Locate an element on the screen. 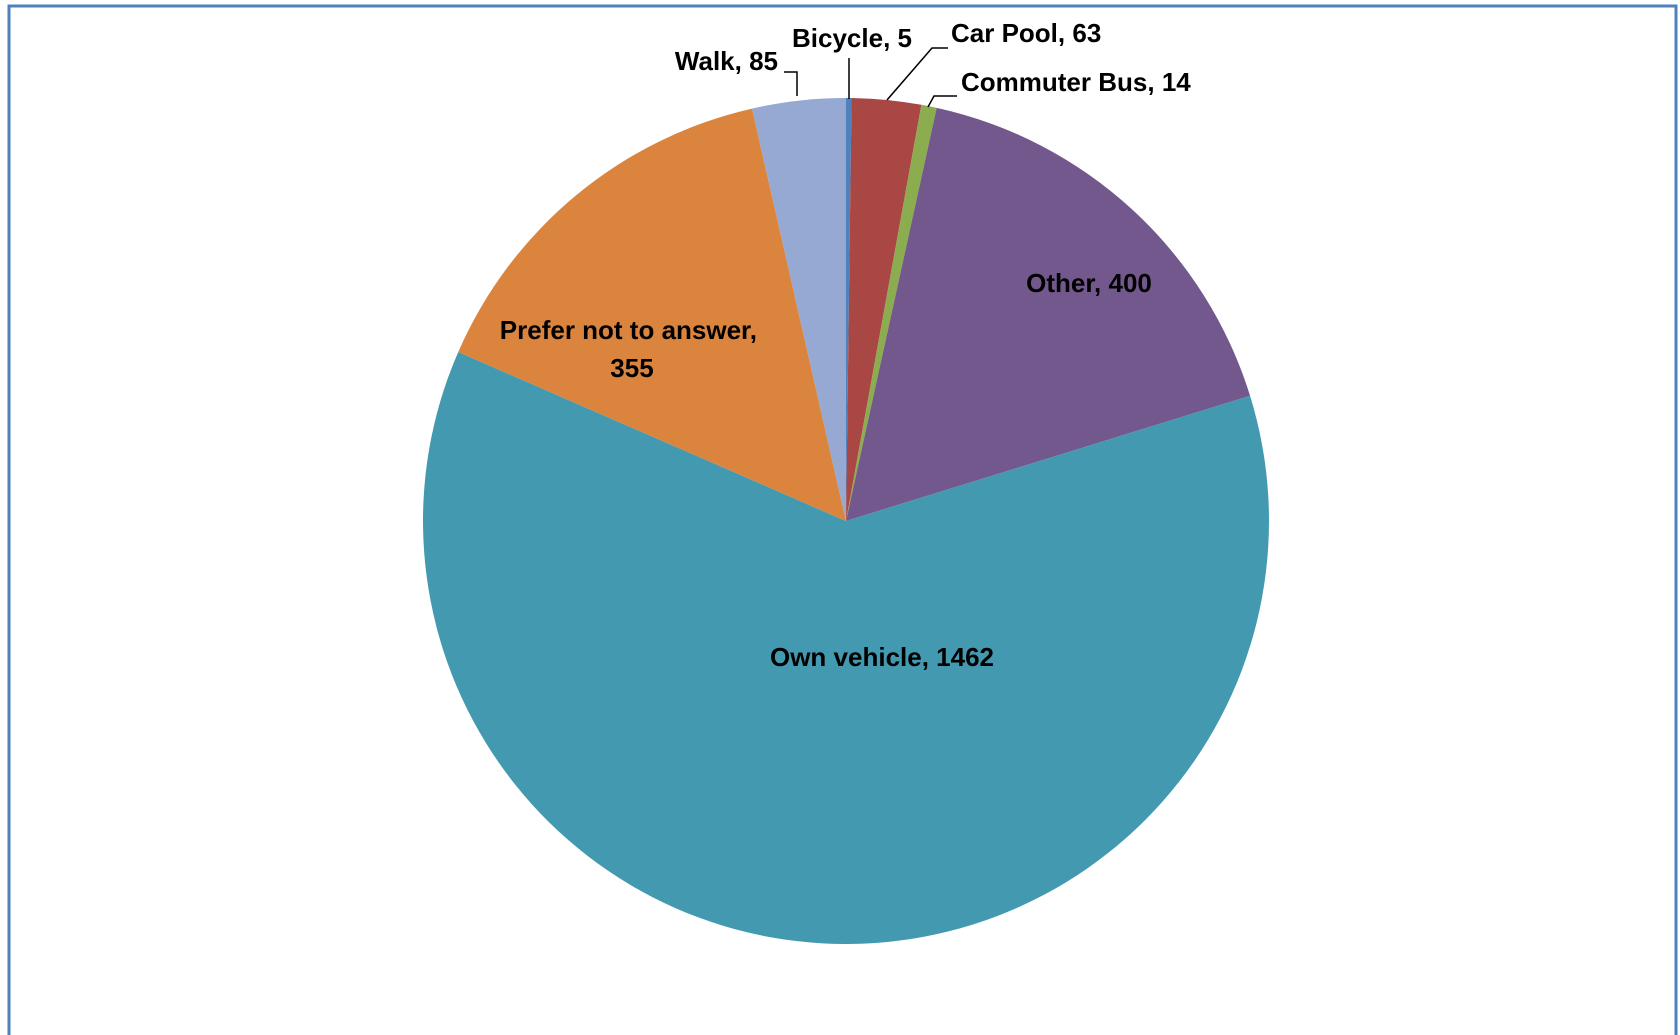  label-category: Prefer not to answer is located at coordinates (625, 330).